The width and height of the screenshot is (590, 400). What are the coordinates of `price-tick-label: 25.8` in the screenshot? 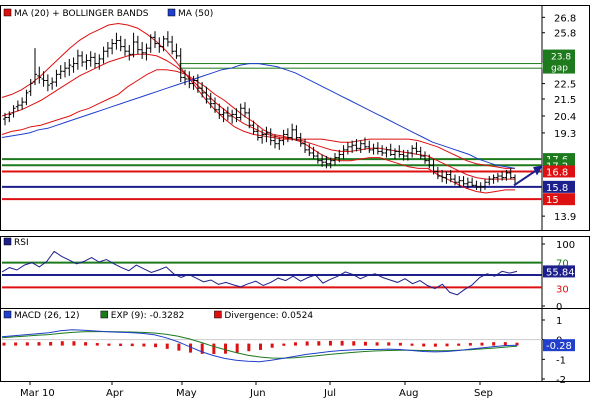 It's located at (565, 34).